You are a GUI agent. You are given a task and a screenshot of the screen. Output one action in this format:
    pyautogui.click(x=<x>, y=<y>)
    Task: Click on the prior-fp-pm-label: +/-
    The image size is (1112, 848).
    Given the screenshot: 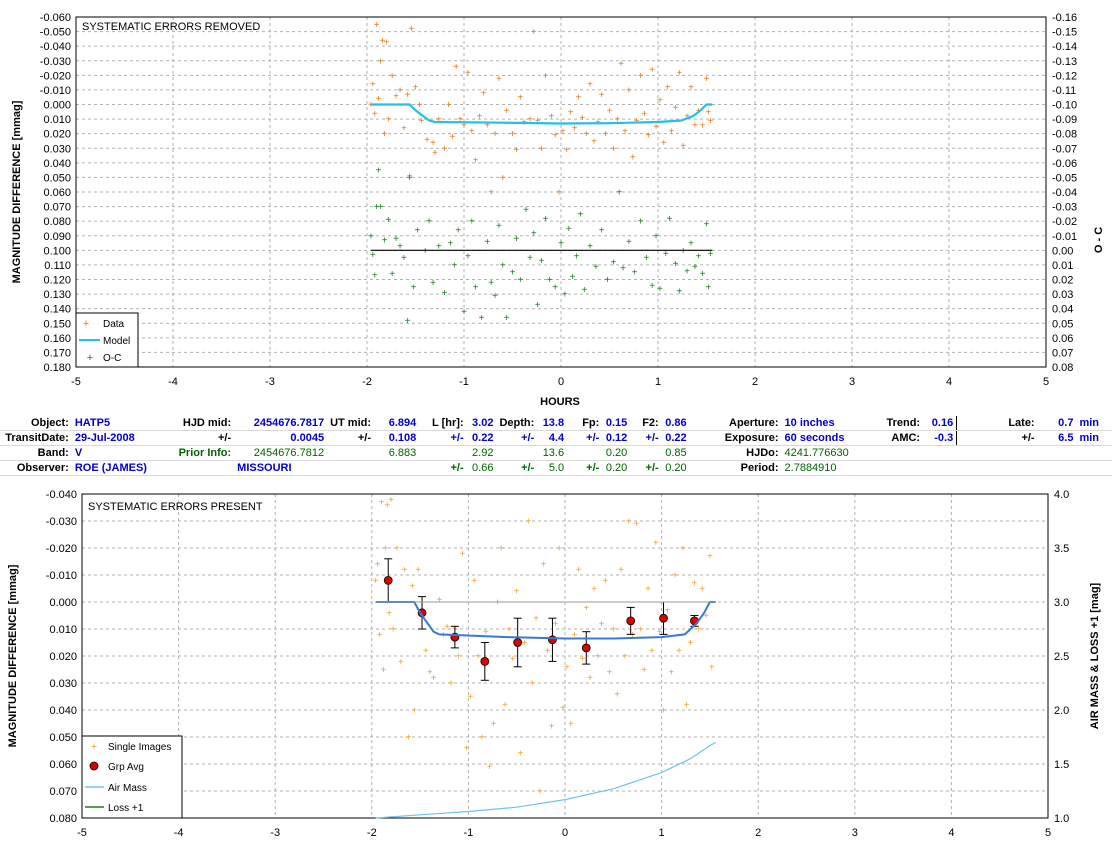 What is the action you would take?
    pyautogui.click(x=585, y=468)
    